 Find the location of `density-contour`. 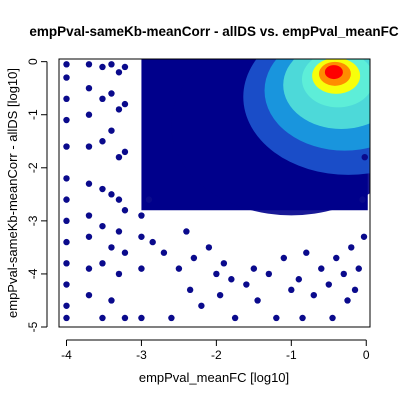

density-contour is located at coordinates (333, 72).